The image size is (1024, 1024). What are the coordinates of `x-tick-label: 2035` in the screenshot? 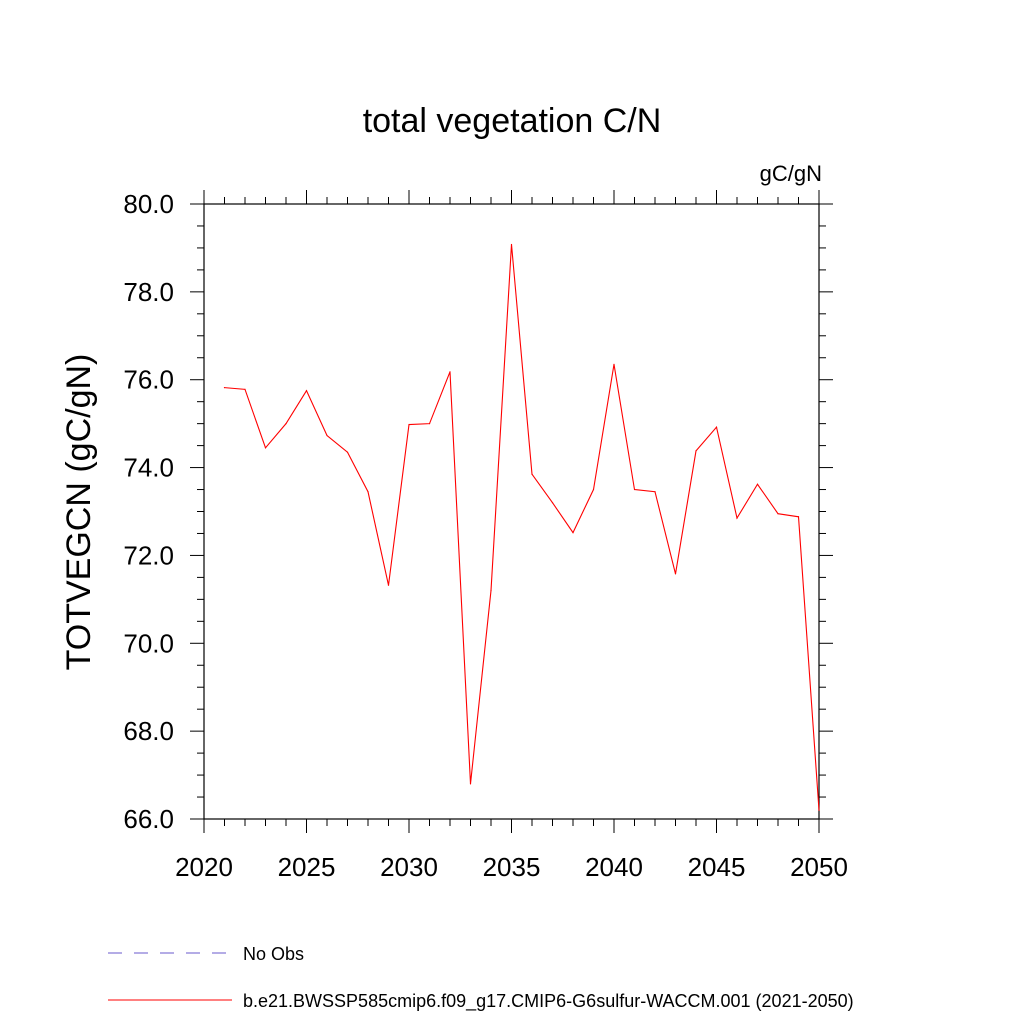 It's located at (512, 867).